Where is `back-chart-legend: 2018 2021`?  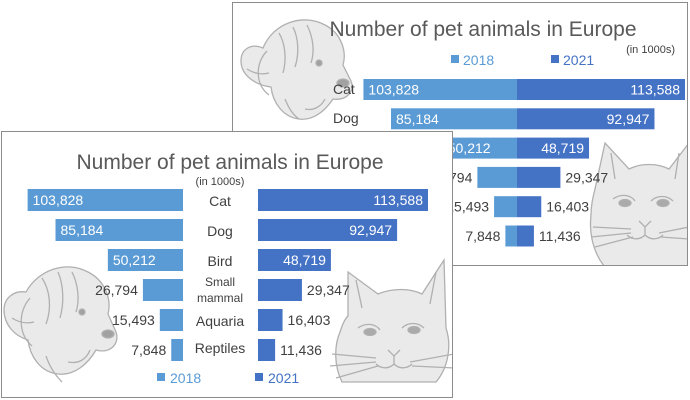 back-chart-legend: 2018 2021 is located at coordinates (522, 60).